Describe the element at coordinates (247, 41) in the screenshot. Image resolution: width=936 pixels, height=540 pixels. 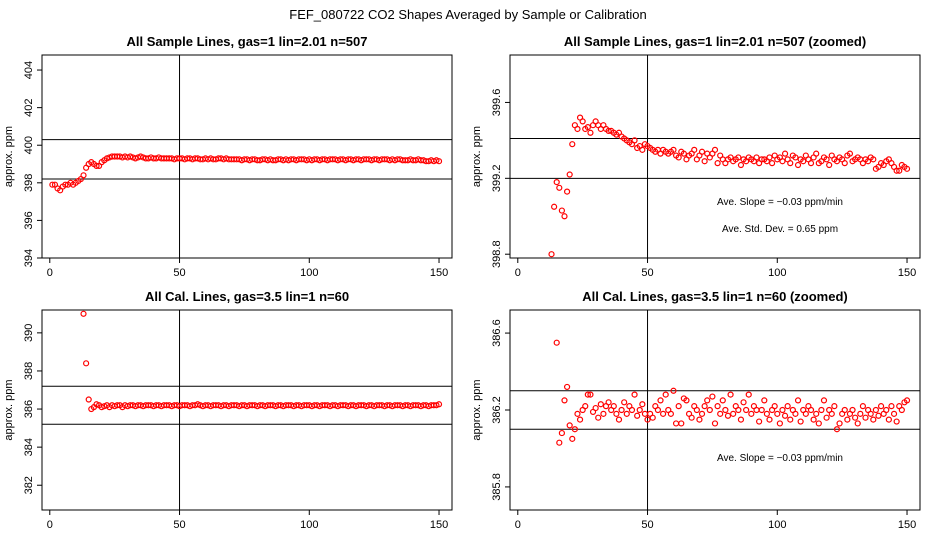
I see `chart-title: All Sample Lines, gas=1 lin=2.01 n=507` at that location.